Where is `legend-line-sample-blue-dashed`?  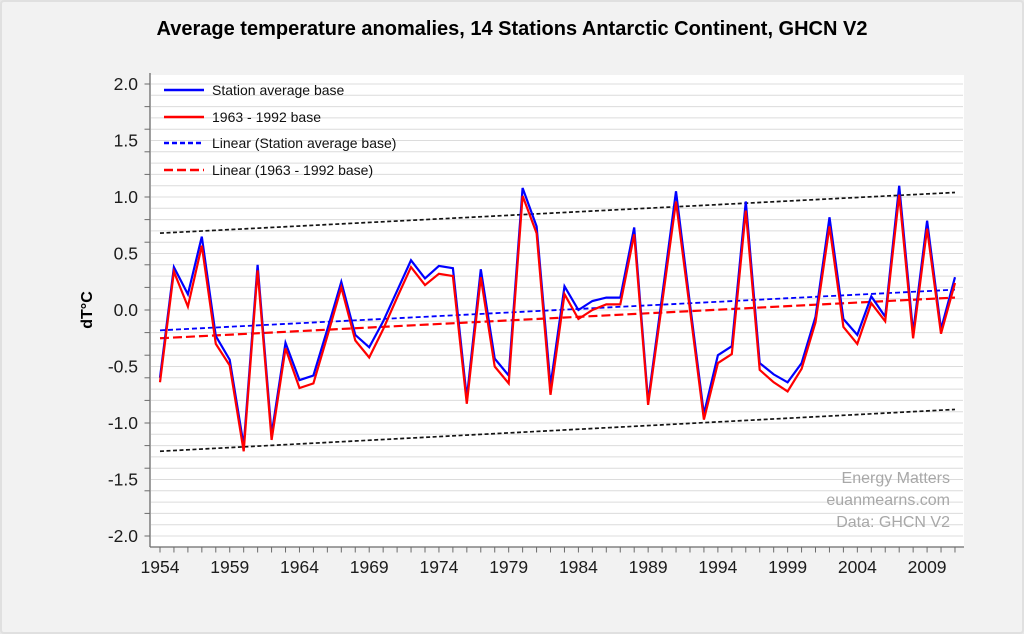
legend-line-sample-blue-dashed is located at coordinates (184, 143).